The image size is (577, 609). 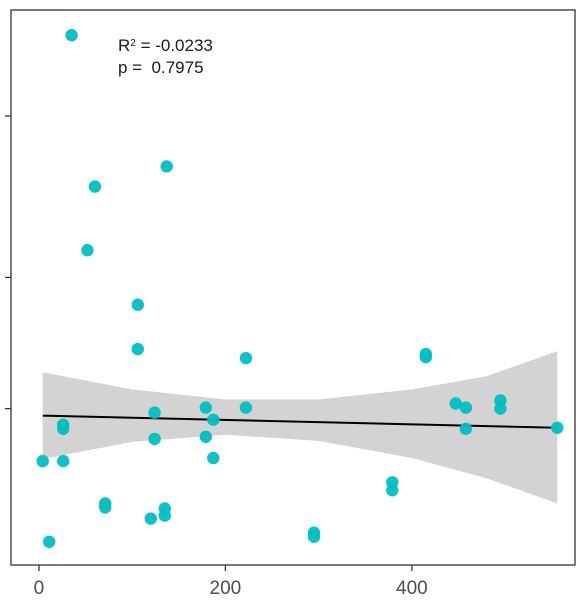 I want to click on x-tick-label: 400, so click(x=412, y=588).